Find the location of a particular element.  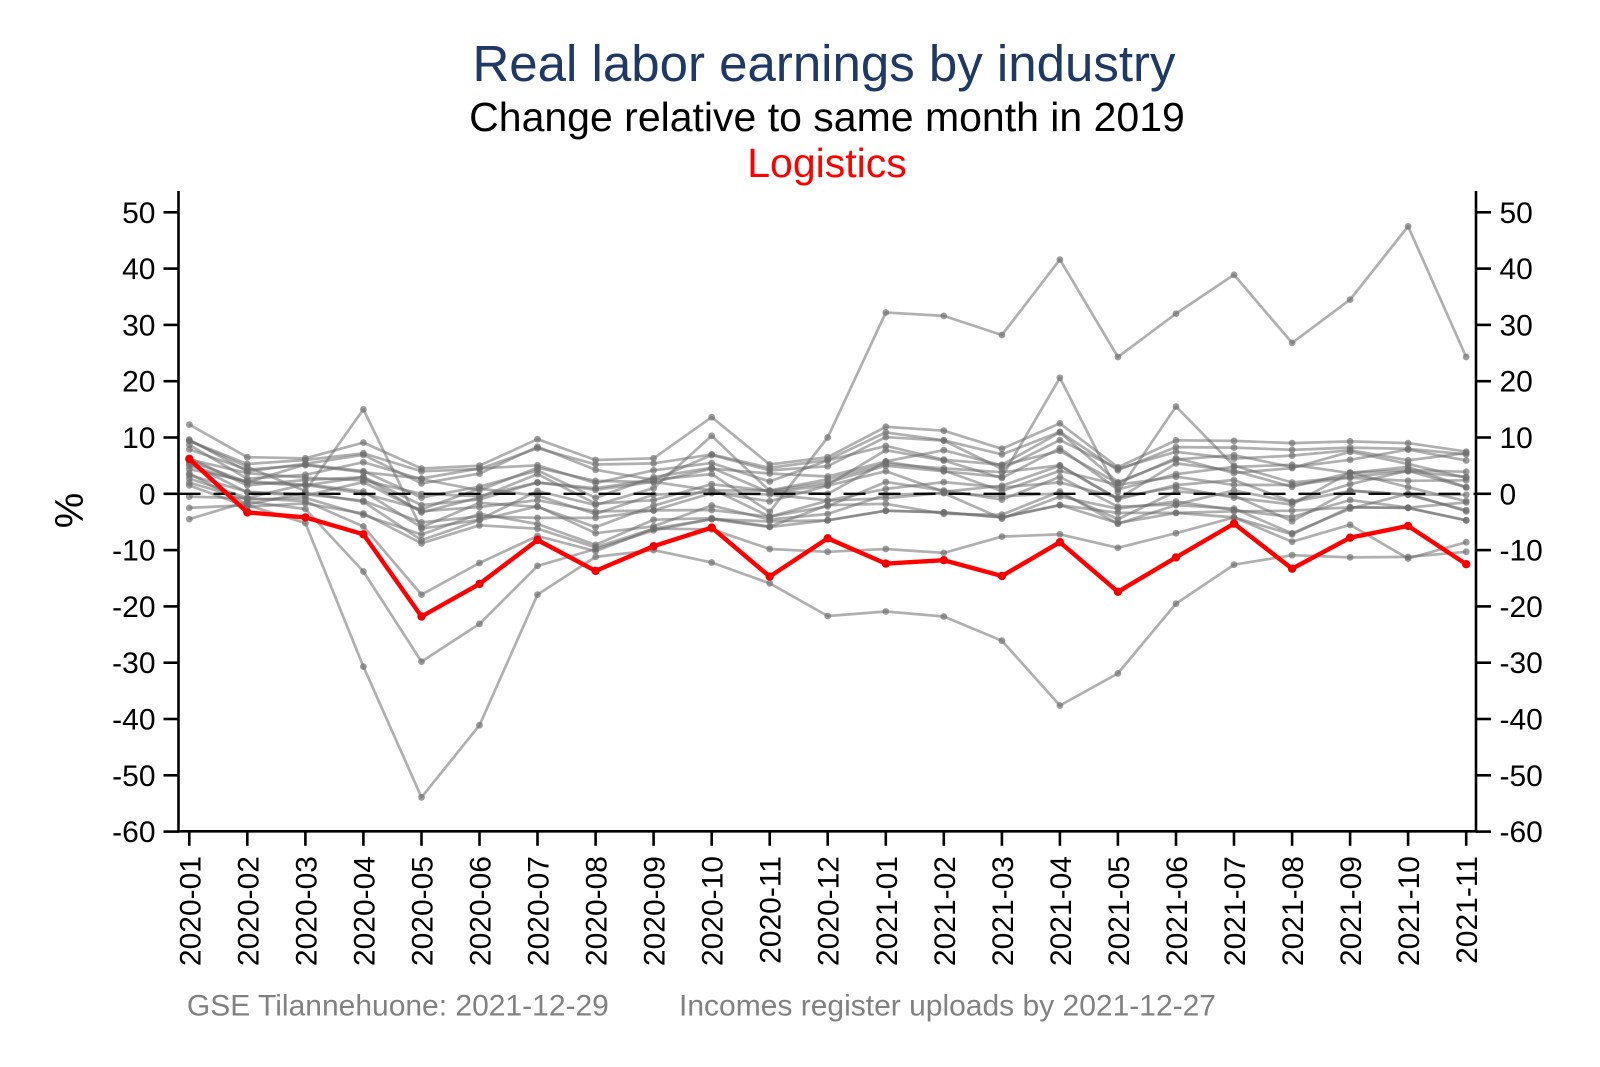

svg-text: 2020-12 is located at coordinates (829, 911).